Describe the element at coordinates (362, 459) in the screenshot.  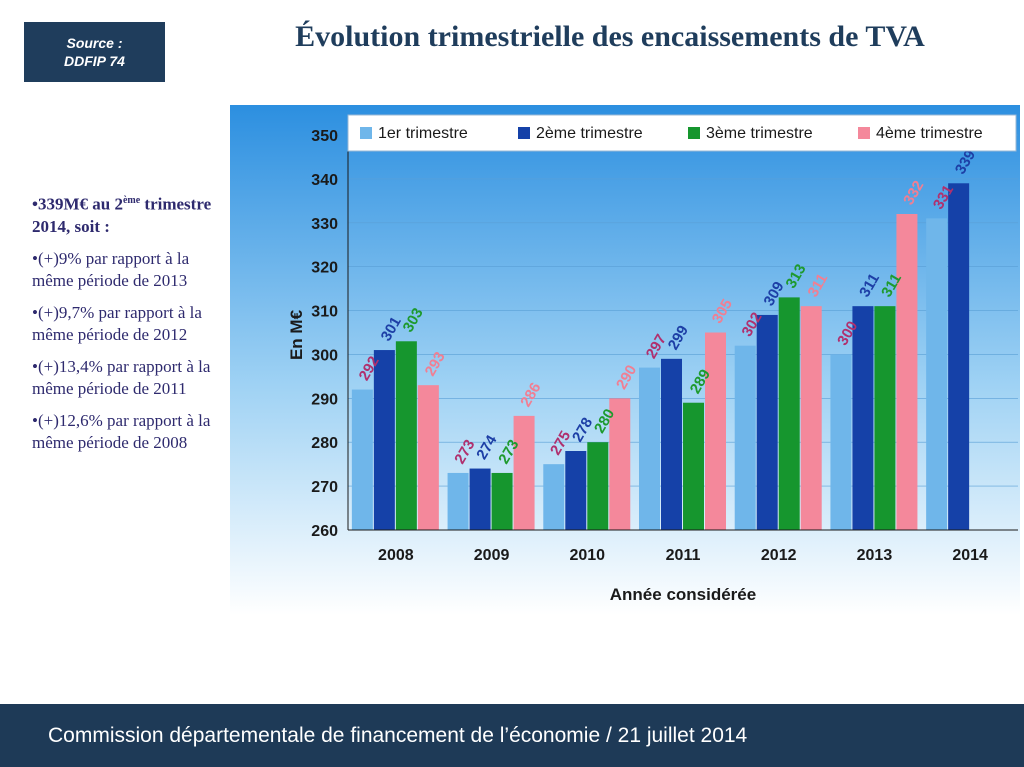
I see `bar-2008-q1` at that location.